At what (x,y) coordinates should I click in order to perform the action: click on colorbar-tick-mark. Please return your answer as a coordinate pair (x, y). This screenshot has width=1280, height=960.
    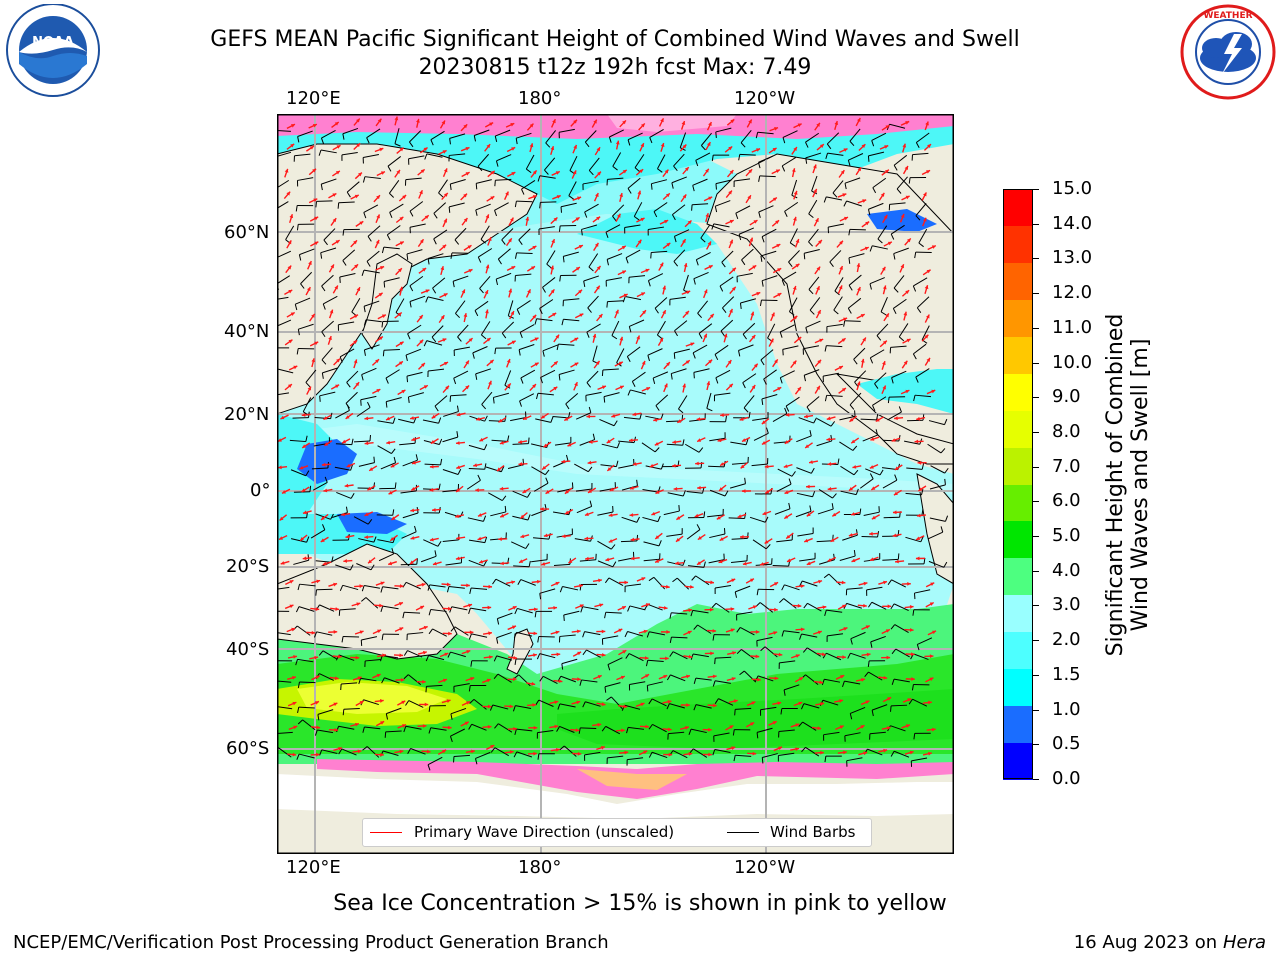
    Looking at the image, I should click on (1036, 502).